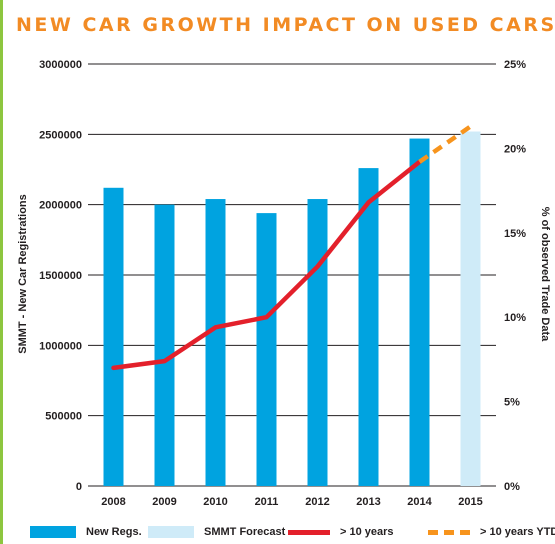  Describe the element at coordinates (164, 502) in the screenshot. I see `x-tick-label: 2009` at that location.